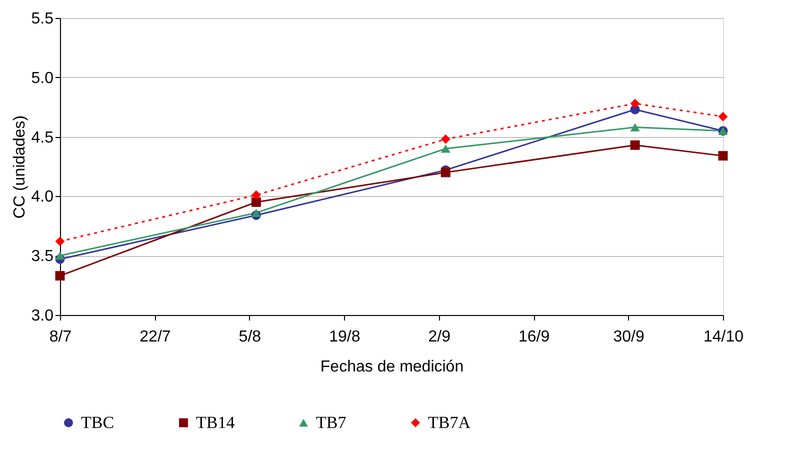  I want to click on x-tick-label: 2/9, so click(439, 337).